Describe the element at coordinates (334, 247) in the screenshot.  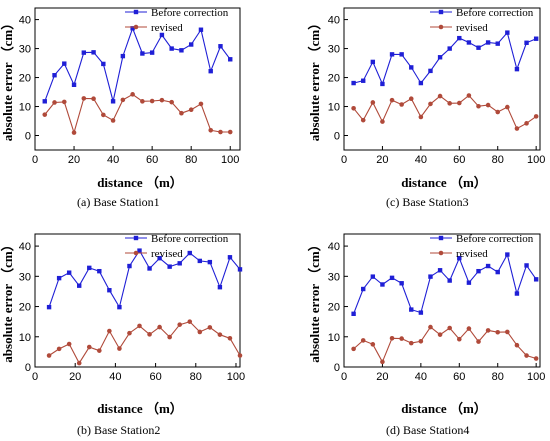
I see `y-tick-label: 40` at that location.